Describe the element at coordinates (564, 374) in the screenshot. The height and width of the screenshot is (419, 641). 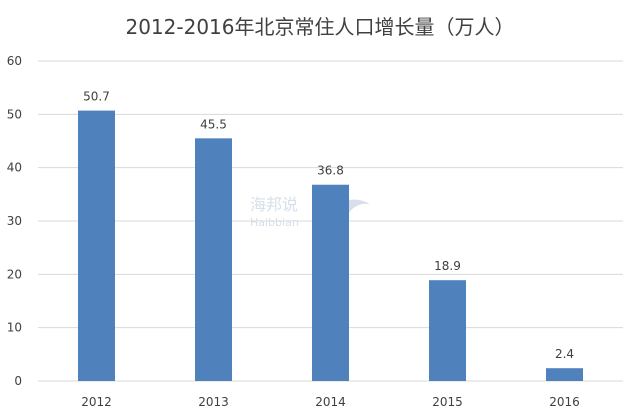
I see `bar-2016` at that location.